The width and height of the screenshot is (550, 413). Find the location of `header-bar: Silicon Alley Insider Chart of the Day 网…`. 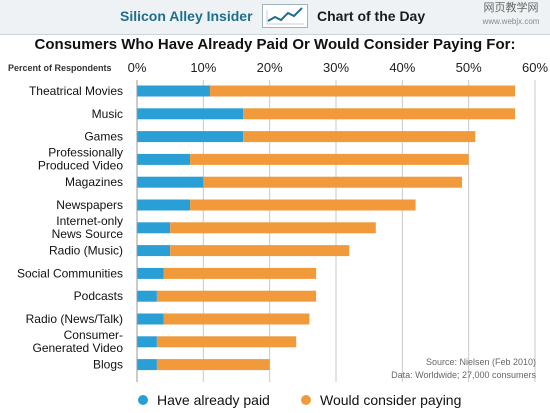

header-bar: Silicon Alley Insider Chart of the Day 网… is located at coordinates (275, 17).